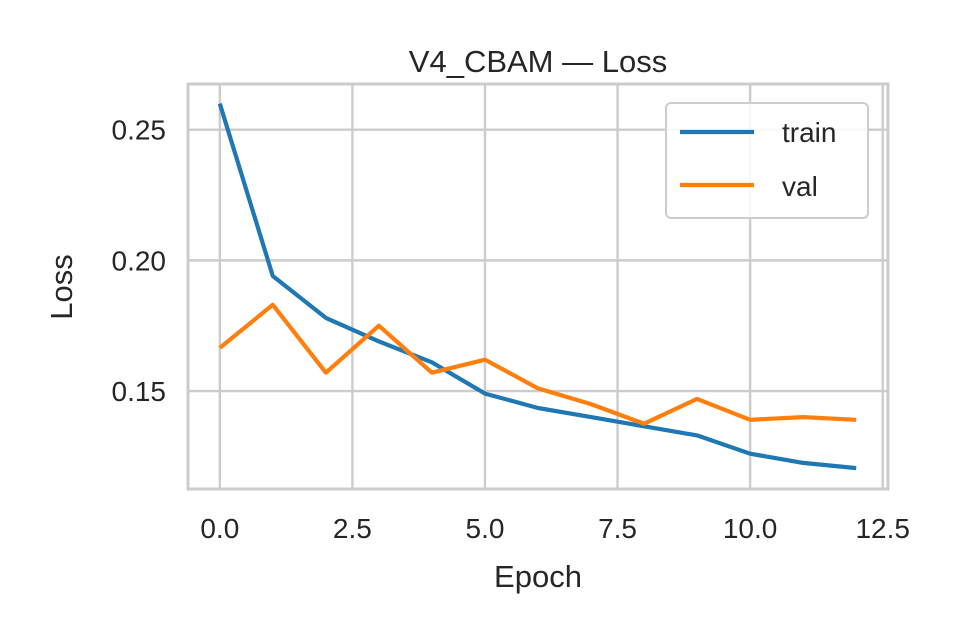 The image size is (960, 640). What do you see at coordinates (139, 391) in the screenshot?
I see `y-tick-label: 0.15` at bounding box center [139, 391].